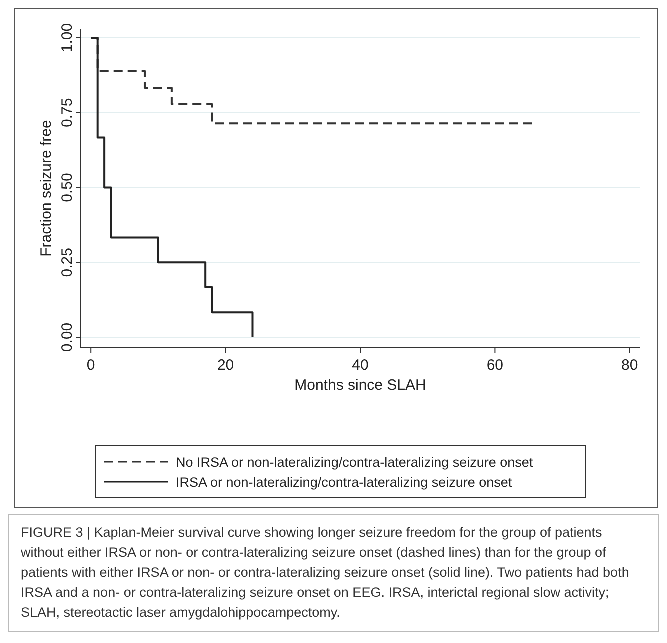 Image resolution: width=667 pixels, height=643 pixels. What do you see at coordinates (355, 462) in the screenshot?
I see `legend-label: No IRSA or non-lateralizing/contra-lateralizing seizure onset` at bounding box center [355, 462].